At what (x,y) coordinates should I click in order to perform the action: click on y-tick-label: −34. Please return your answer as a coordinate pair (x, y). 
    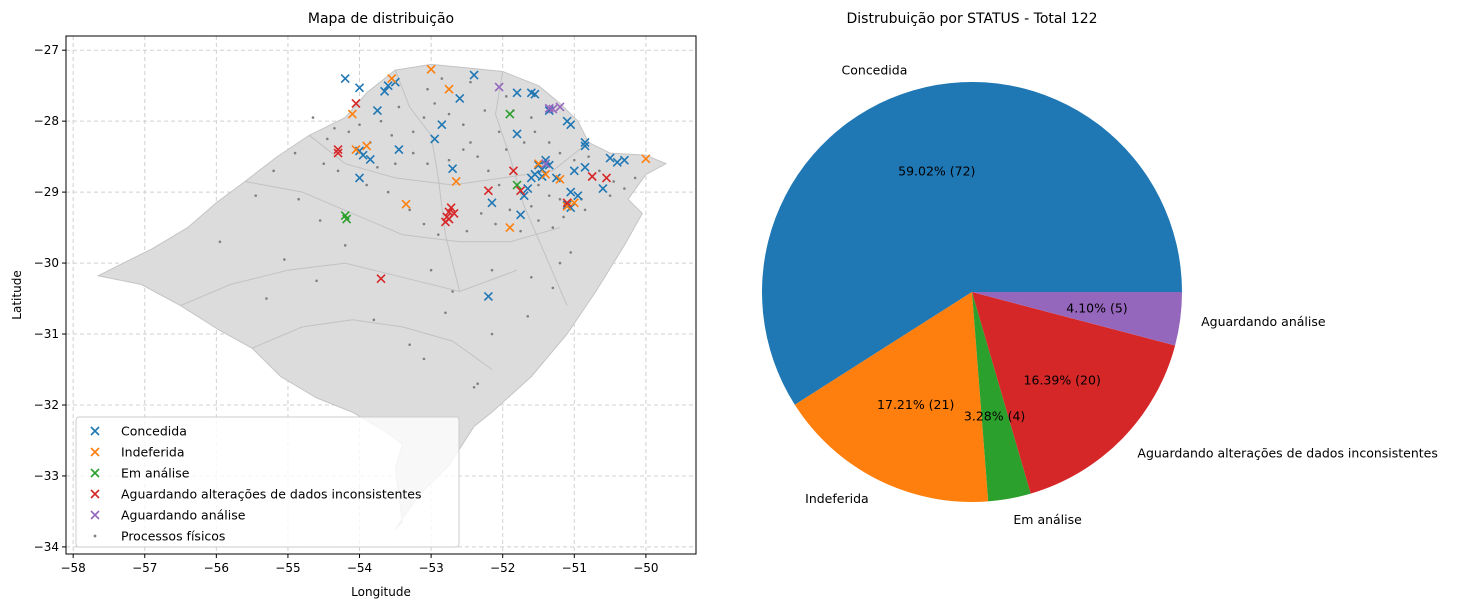
    Looking at the image, I should click on (46, 547).